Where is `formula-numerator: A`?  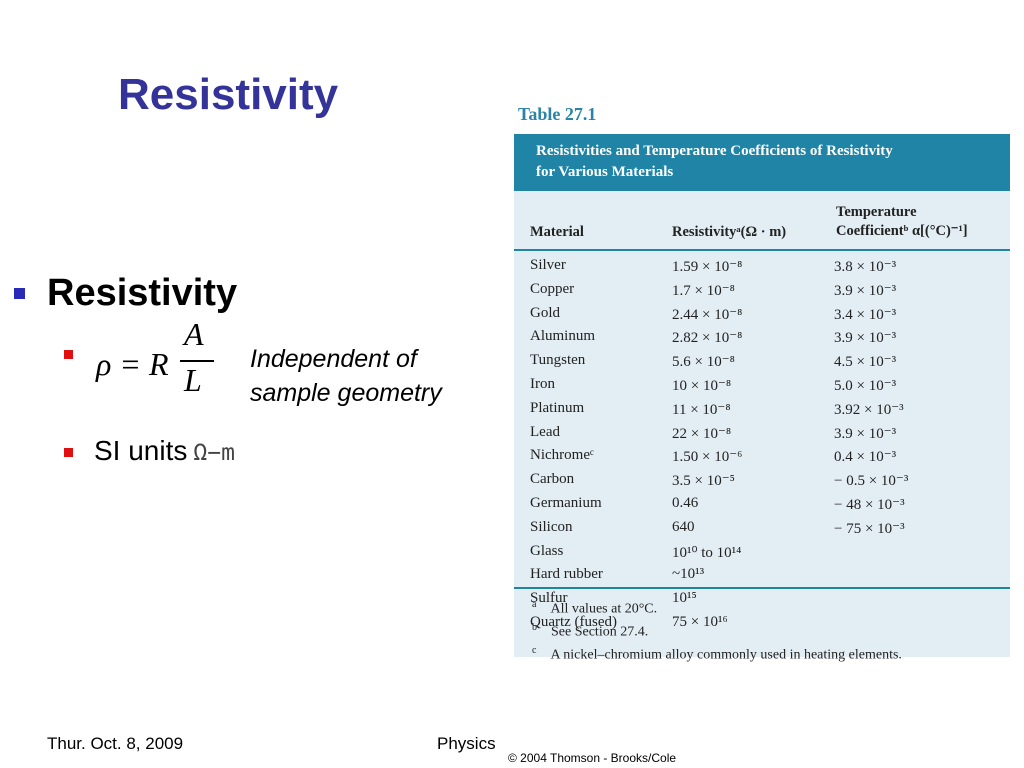
formula-numerator: A is located at coordinates (194, 334).